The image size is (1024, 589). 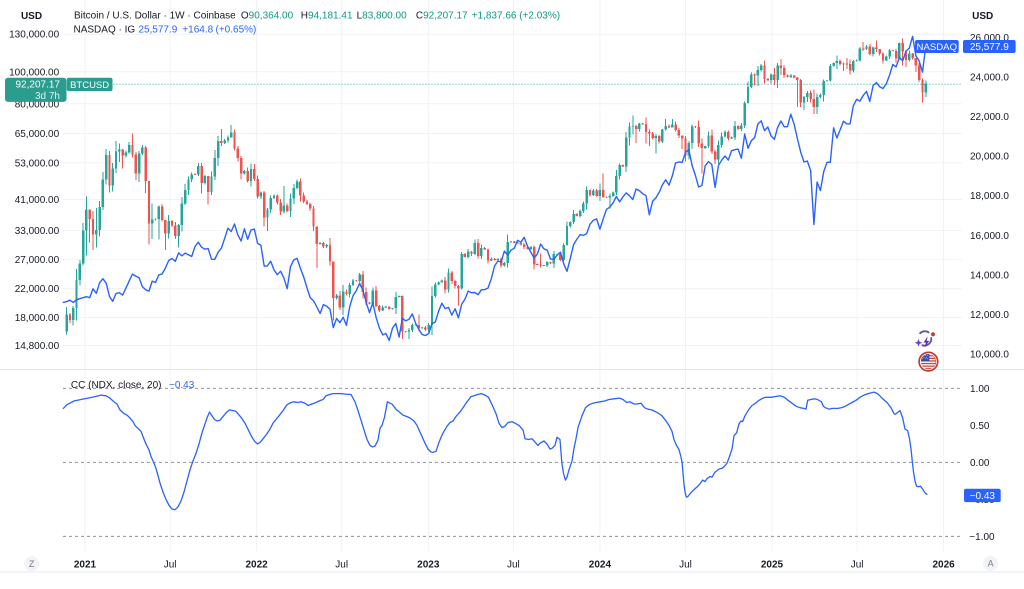 I want to click on svg-text: 80,000.00, so click(x=37, y=104).